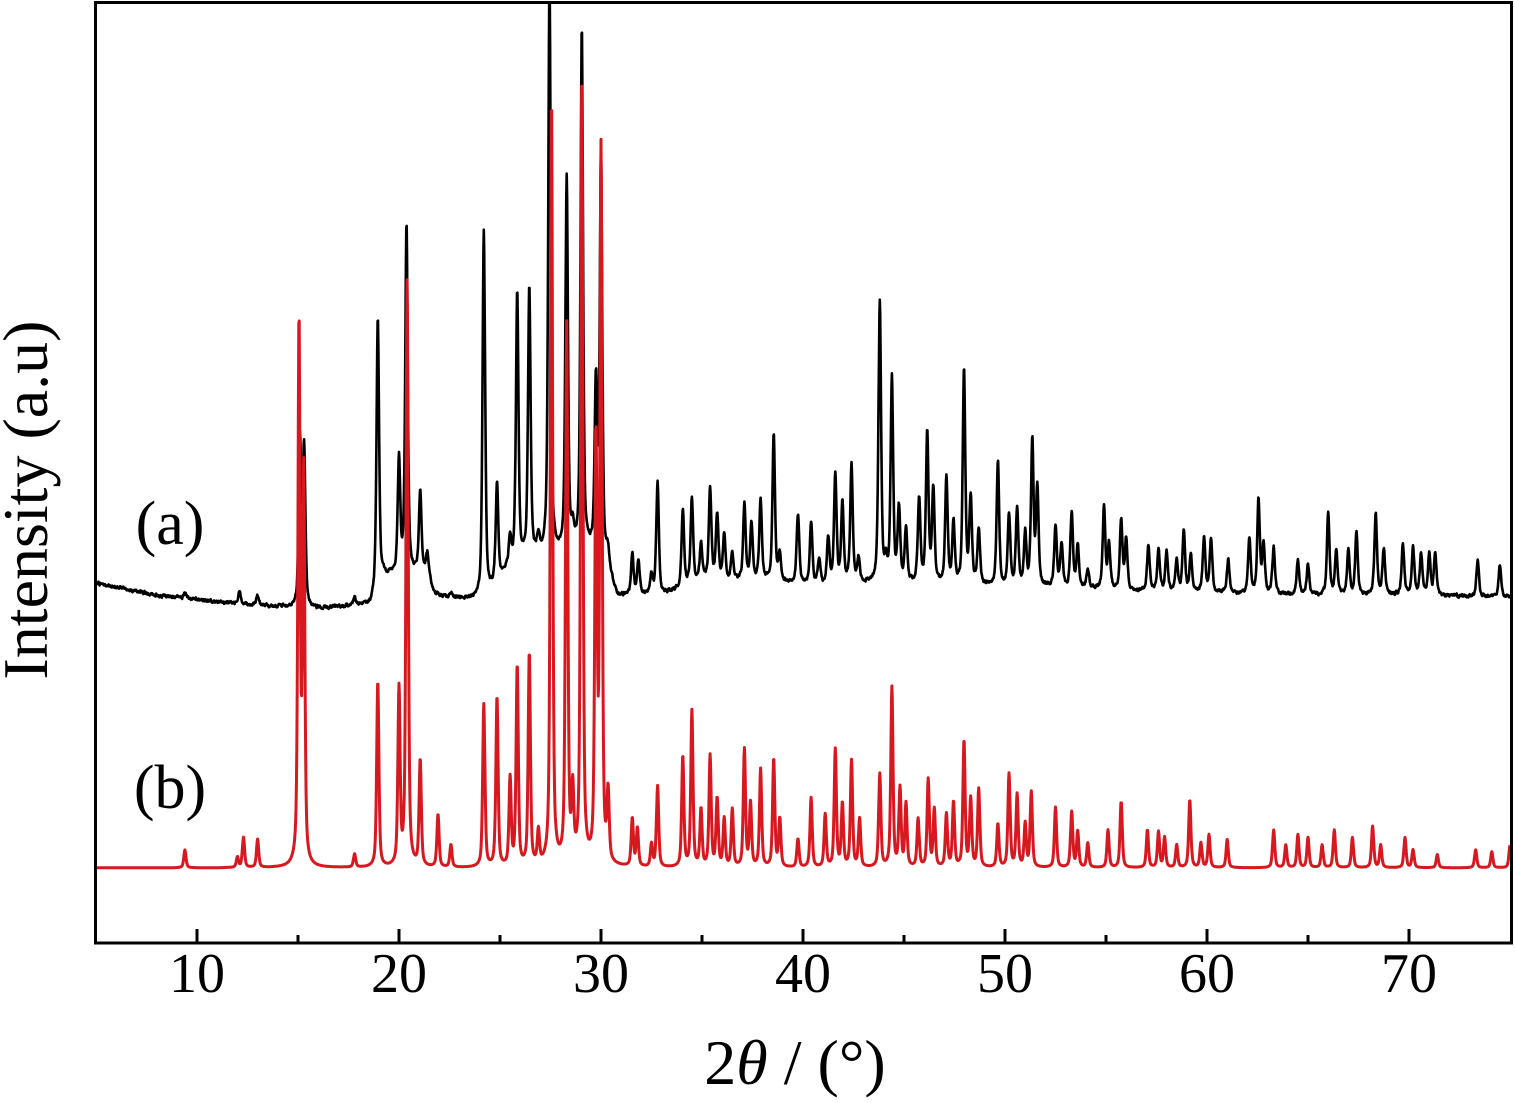 This screenshot has height=1103, width=1515. What do you see at coordinates (170, 788) in the screenshot?
I see `series-label-b: (b)` at bounding box center [170, 788].